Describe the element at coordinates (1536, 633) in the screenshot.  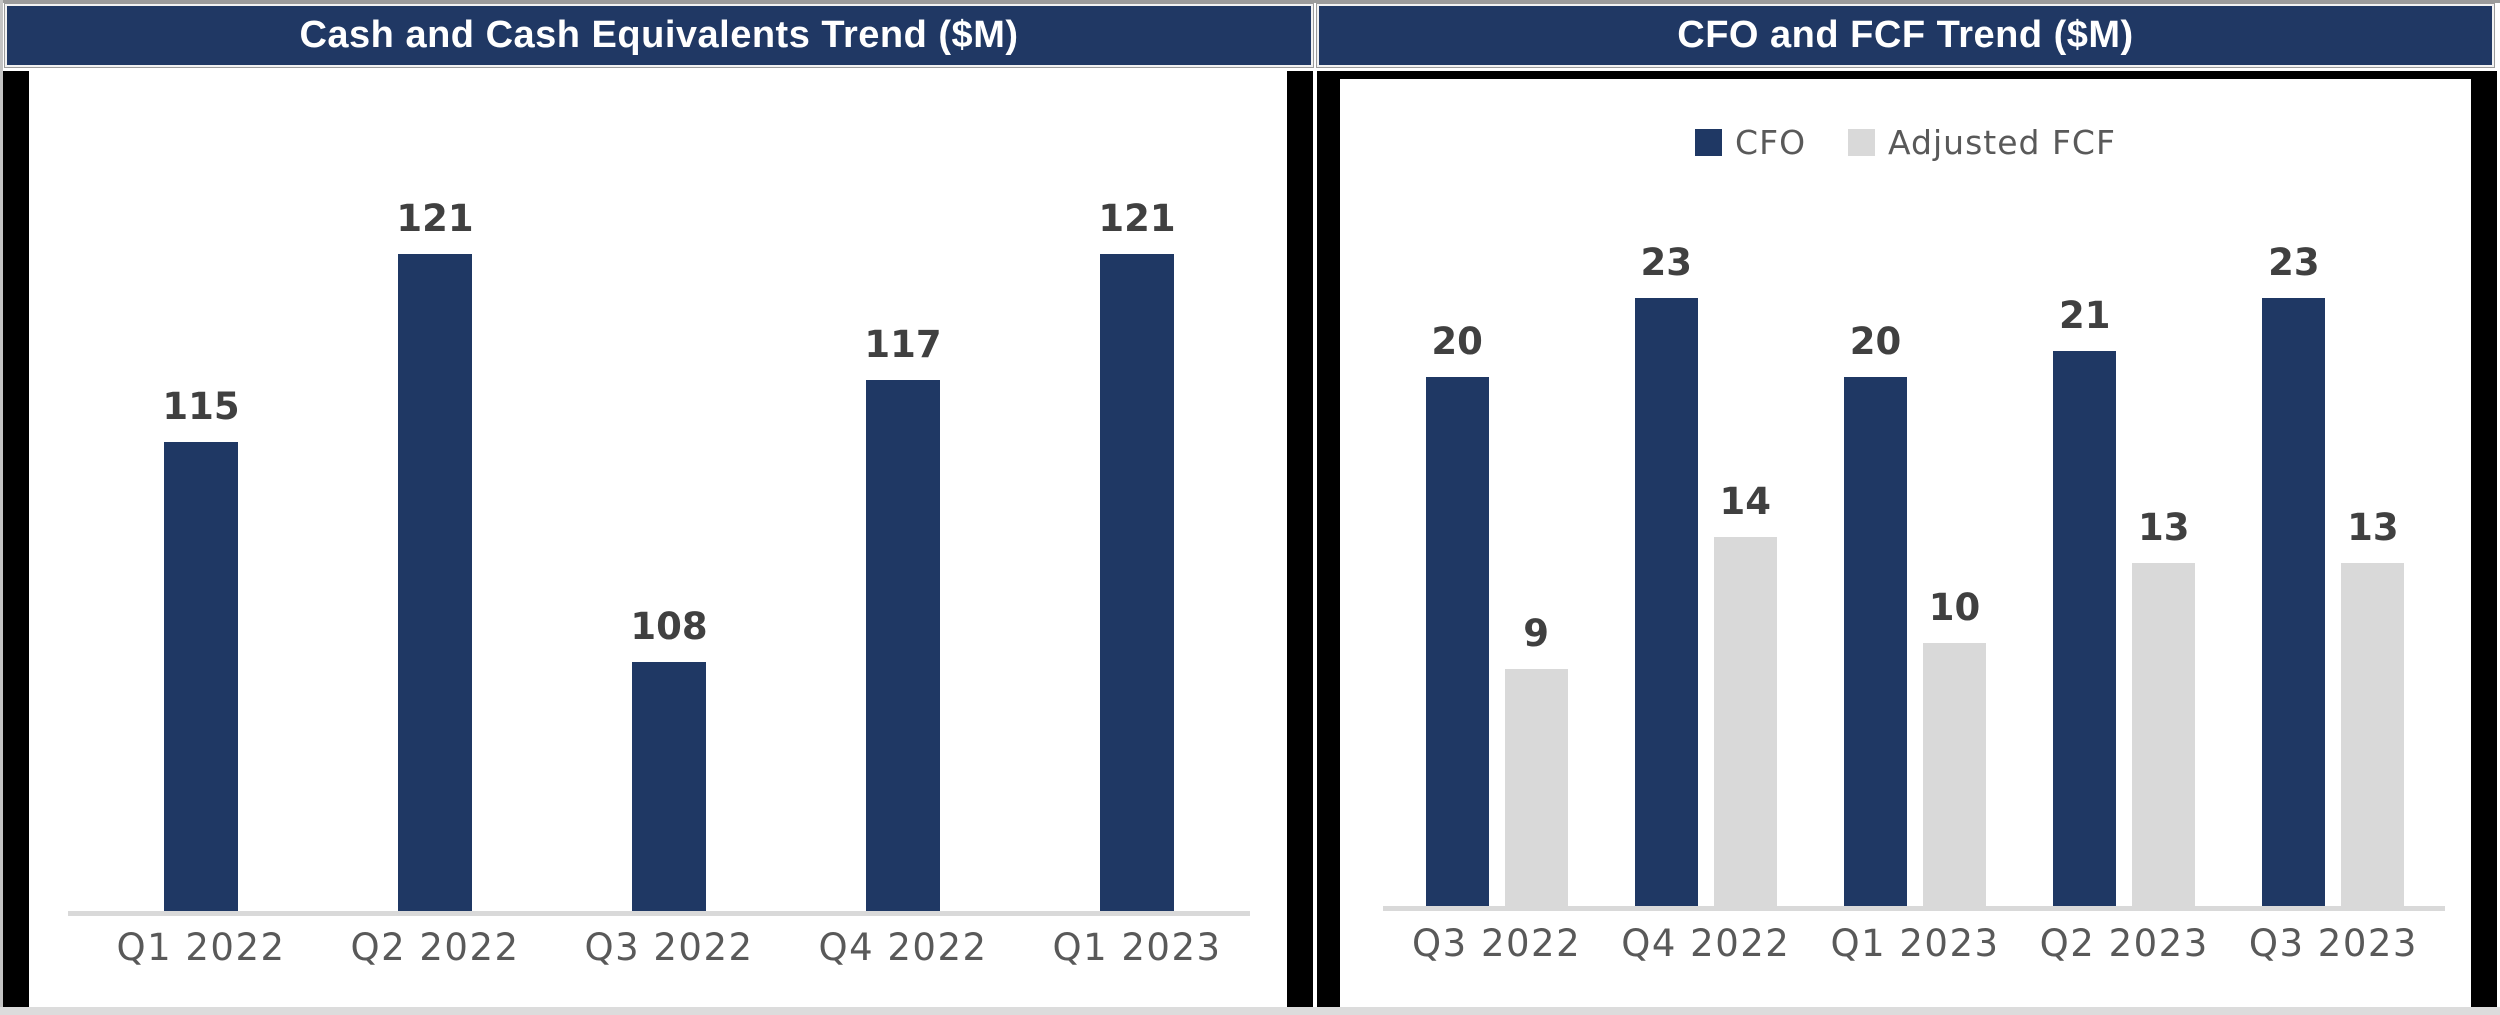
I see `data-label: 9` at that location.